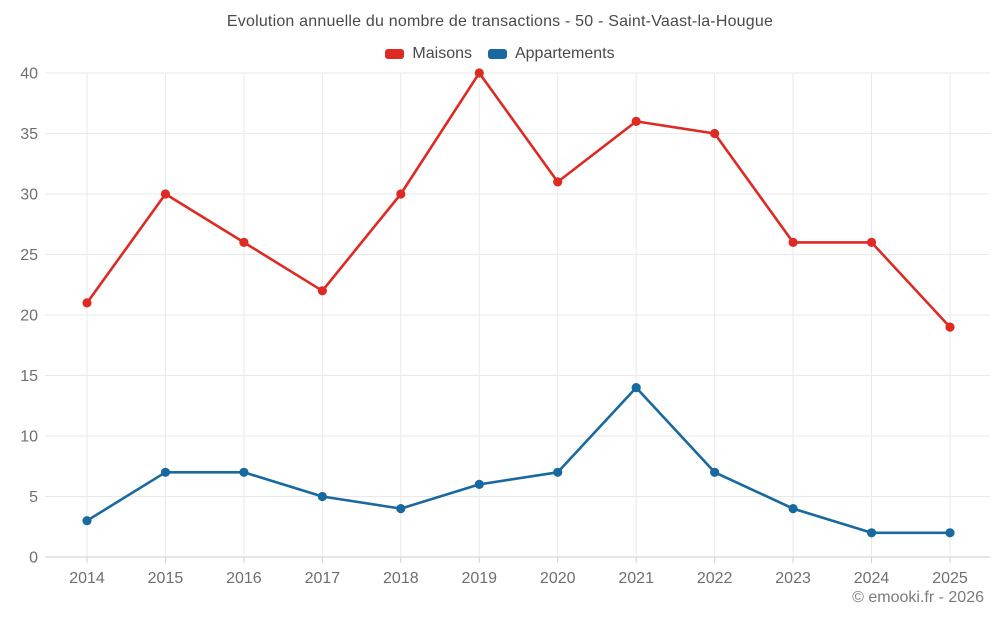 This screenshot has width=1000, height=625. I want to click on legend-item-maisons: Maisons, so click(428, 54).